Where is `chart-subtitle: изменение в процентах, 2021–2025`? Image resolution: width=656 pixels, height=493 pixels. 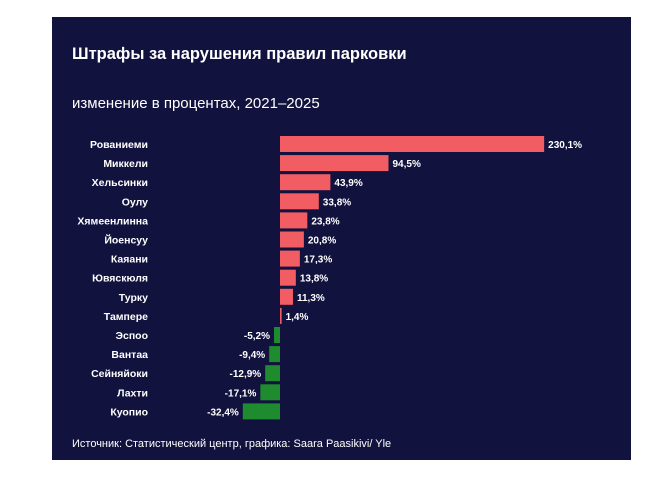 chart-subtitle: изменение в процентах, 2021–2025 is located at coordinates (196, 103).